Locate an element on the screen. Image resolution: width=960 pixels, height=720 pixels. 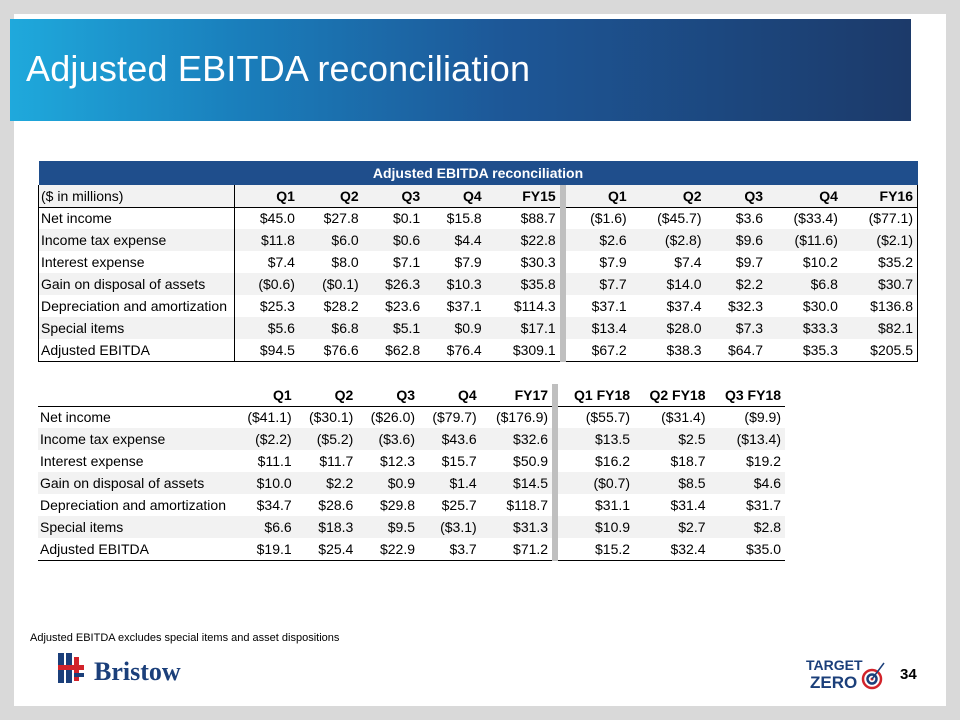
table-cell: ($0.6) is located at coordinates (266, 284).